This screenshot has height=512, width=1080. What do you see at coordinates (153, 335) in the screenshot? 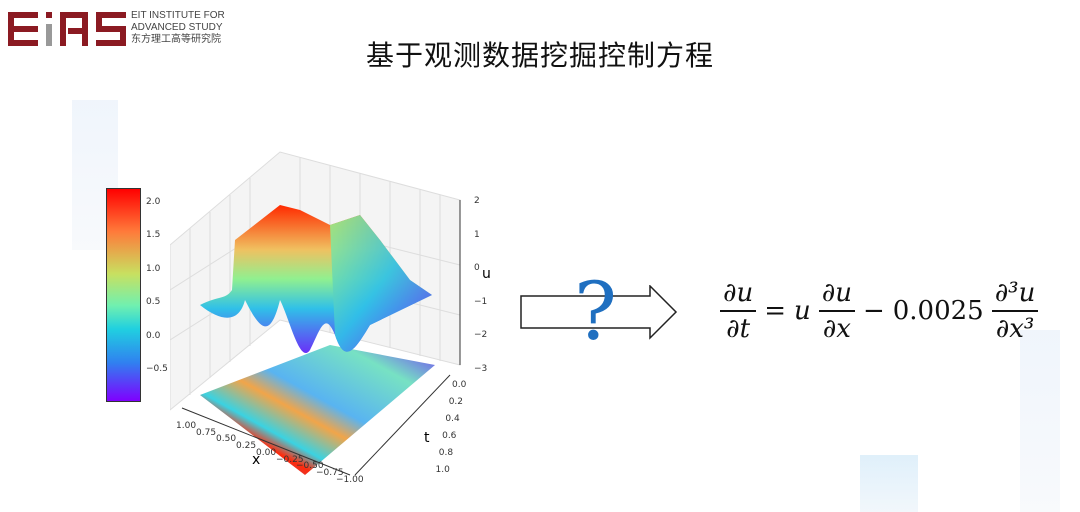
I see `colorbar-tick: 0.0` at bounding box center [153, 335].